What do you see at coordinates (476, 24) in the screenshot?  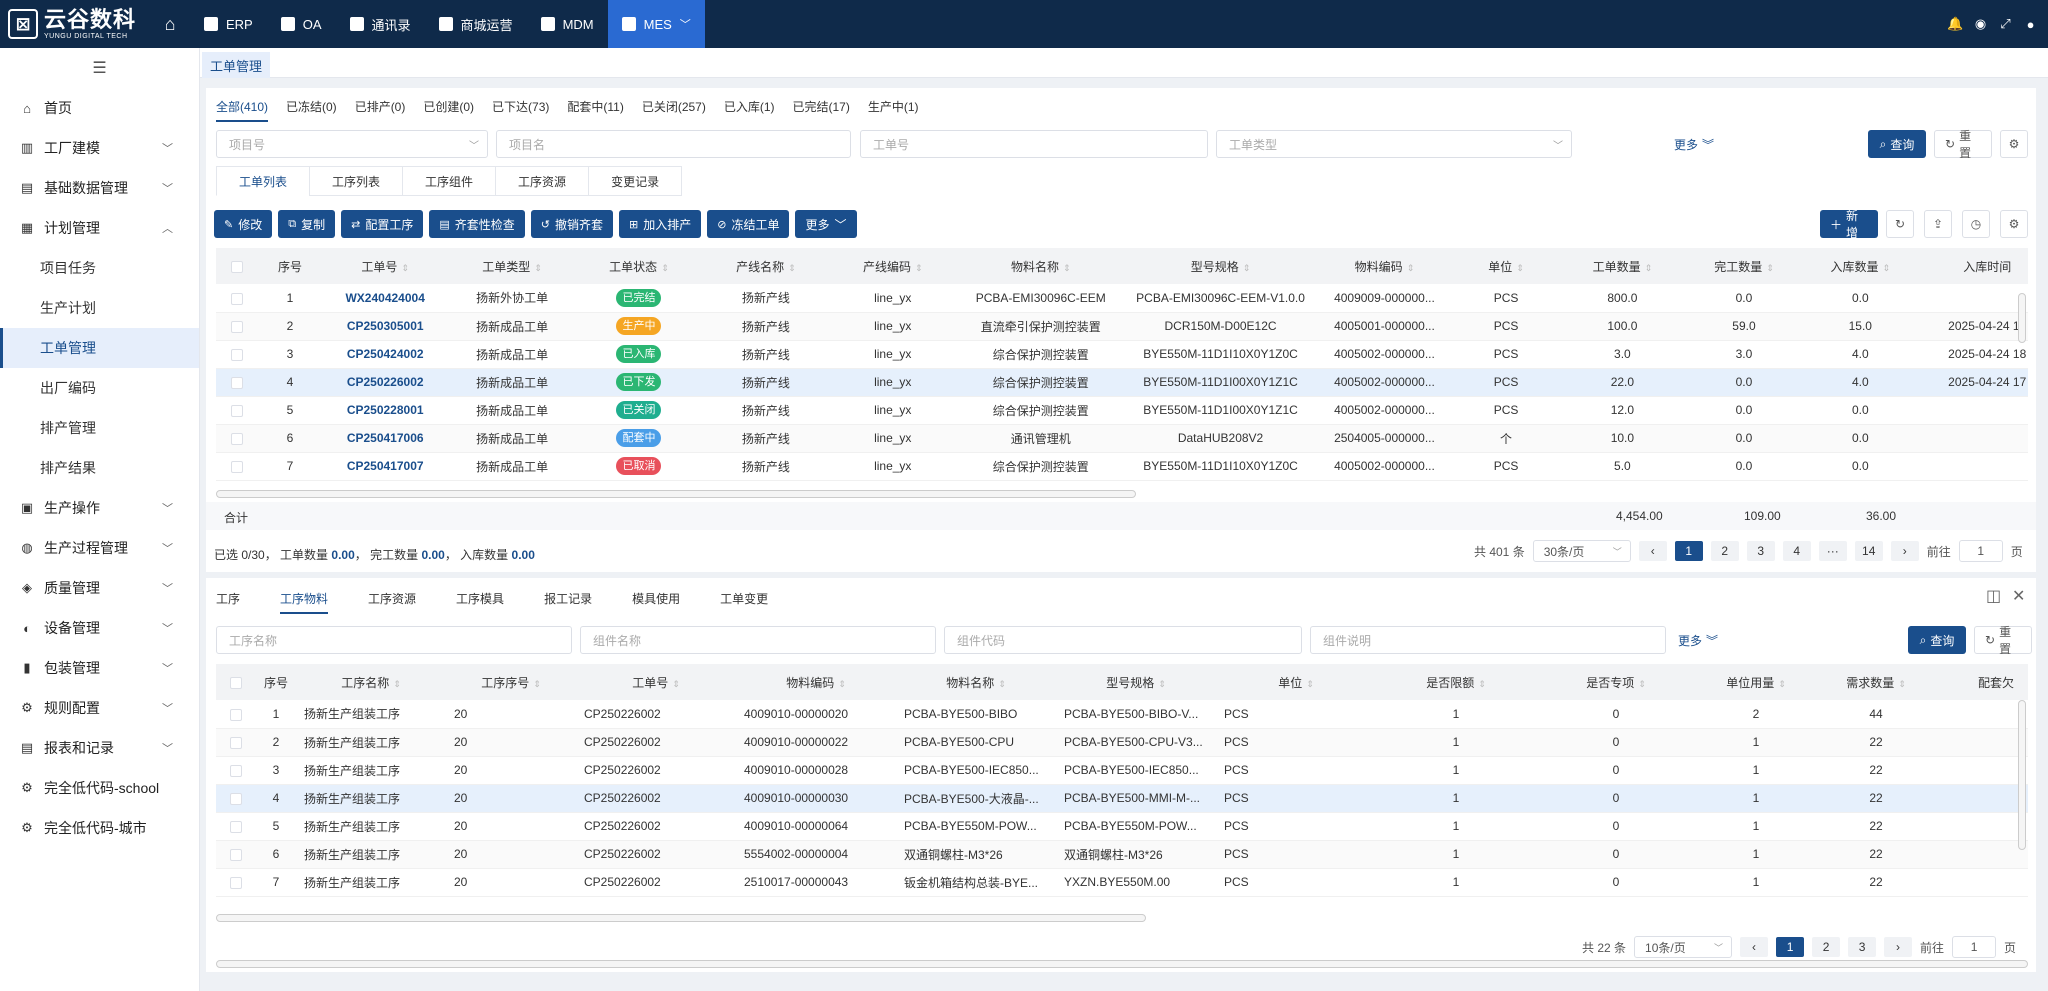 I see `top-nav-item: 商城运营` at bounding box center [476, 24].